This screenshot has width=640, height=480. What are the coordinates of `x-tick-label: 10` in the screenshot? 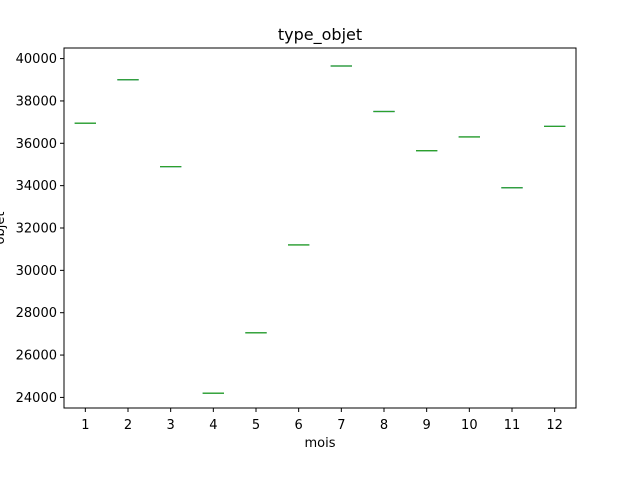 It's located at (469, 425).